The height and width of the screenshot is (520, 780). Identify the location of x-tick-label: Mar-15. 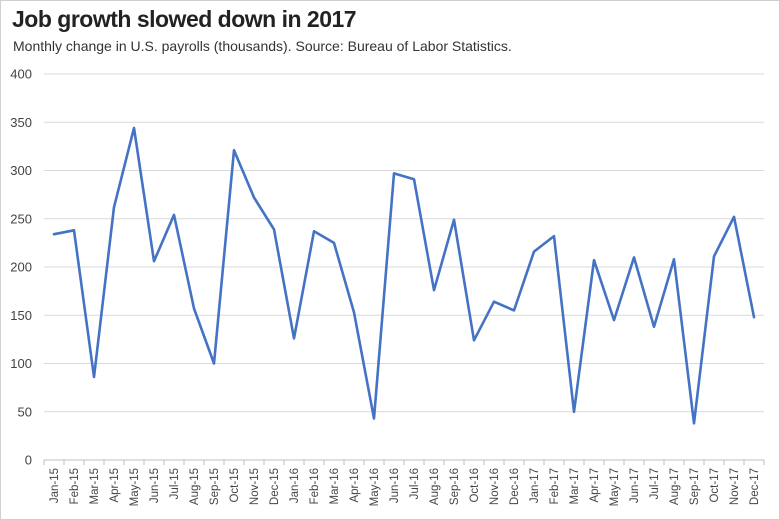
(95, 486).